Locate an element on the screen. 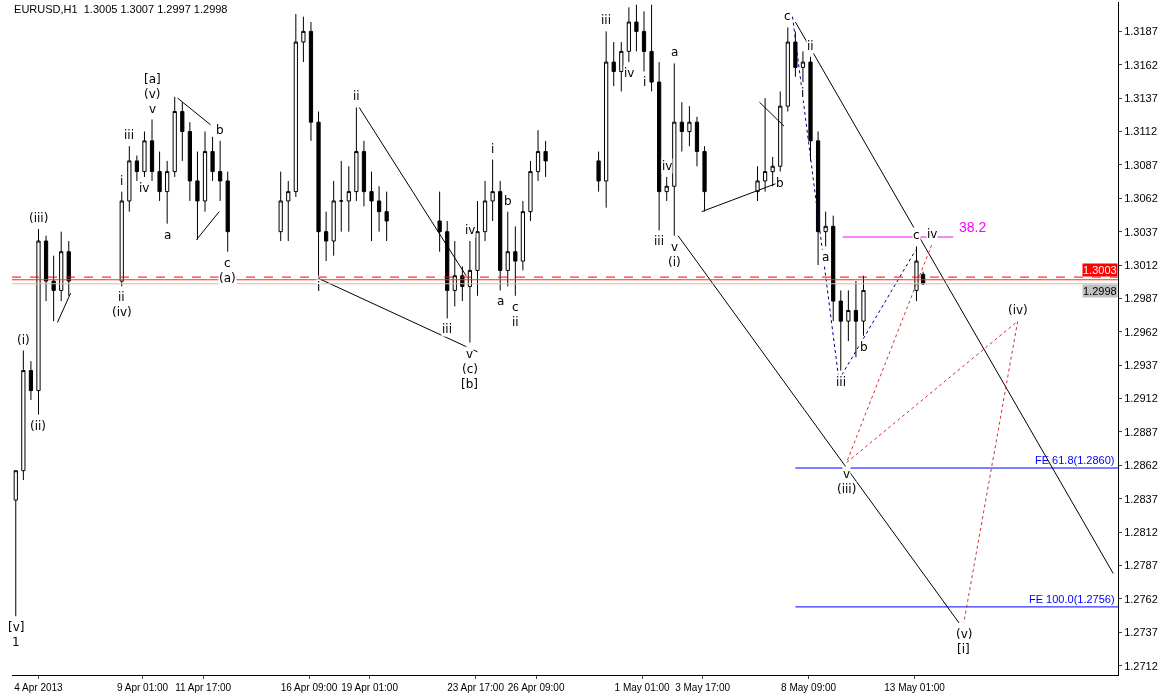  y-tick-label: 1.3062 is located at coordinates (1141, 198).